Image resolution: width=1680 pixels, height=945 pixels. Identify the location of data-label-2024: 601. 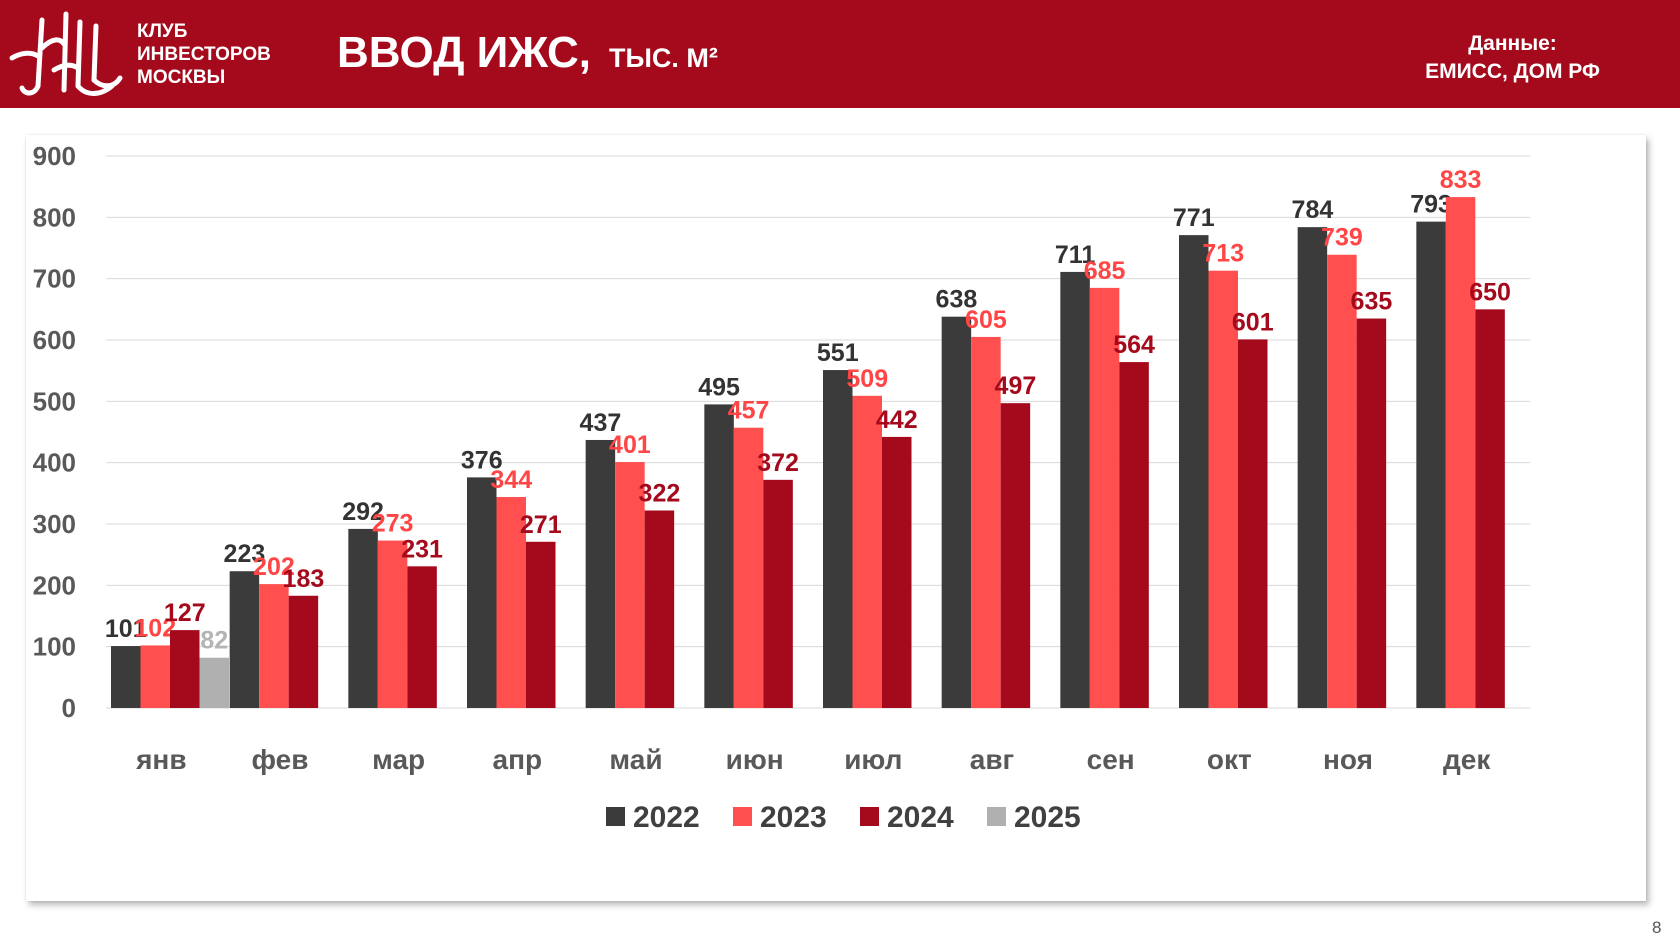
(1253, 322).